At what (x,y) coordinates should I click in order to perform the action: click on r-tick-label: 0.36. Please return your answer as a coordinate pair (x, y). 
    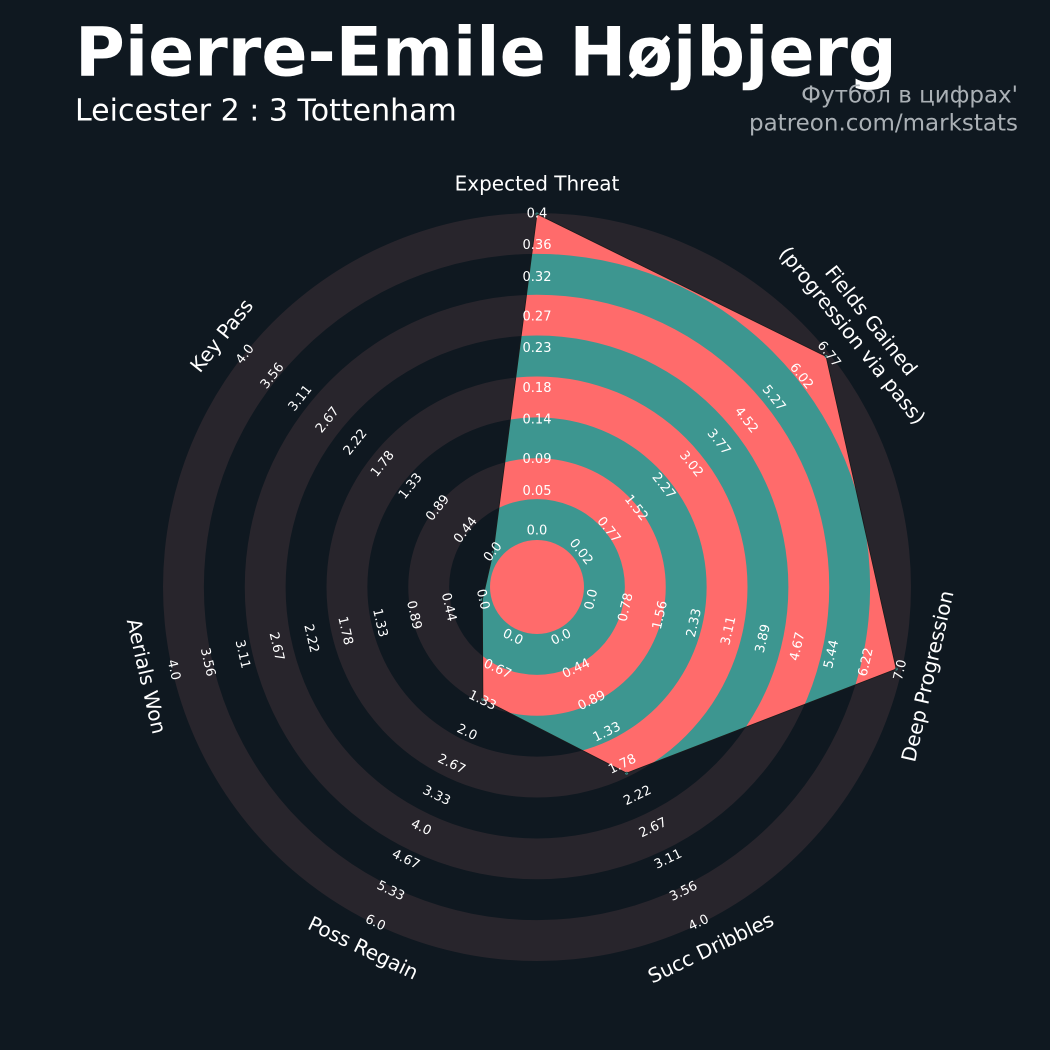
    Looking at the image, I should click on (537, 245).